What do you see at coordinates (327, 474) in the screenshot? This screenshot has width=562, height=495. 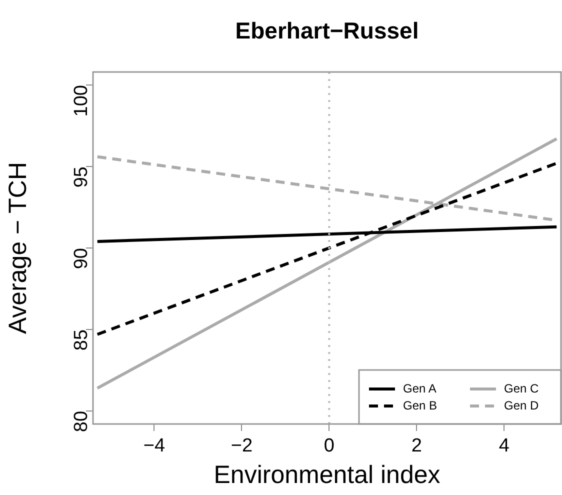 I see `x-axis-title: Environmental index` at bounding box center [327, 474].